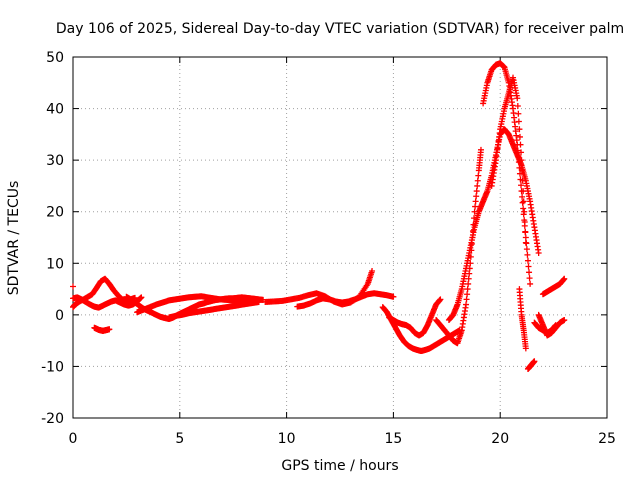  I want to click on series-trace-d, so click(73, 286).